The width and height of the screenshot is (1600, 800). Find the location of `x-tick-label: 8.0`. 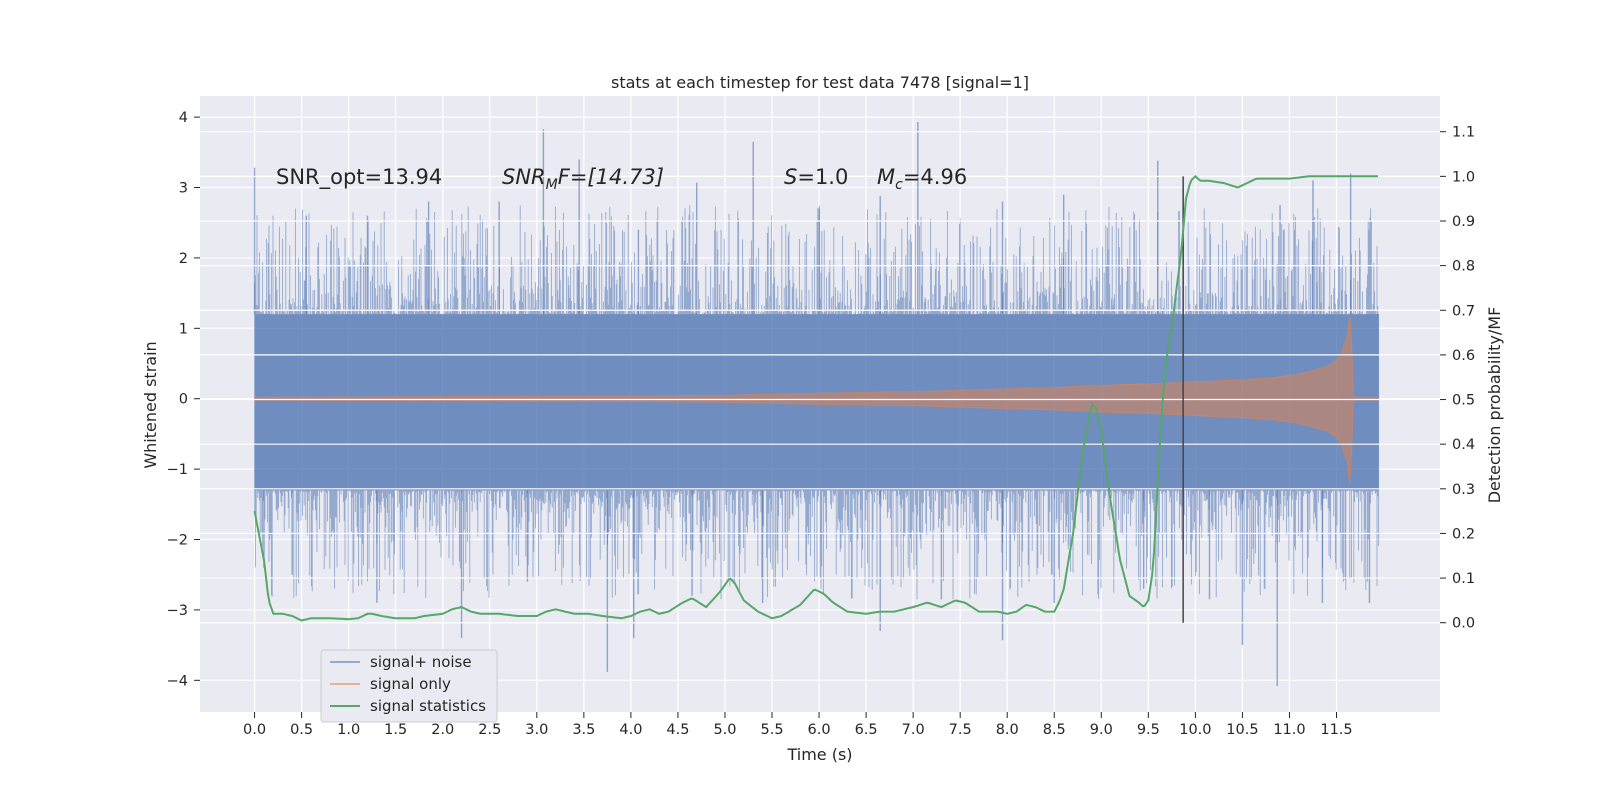

x-tick-label: 8.0 is located at coordinates (1007, 730).